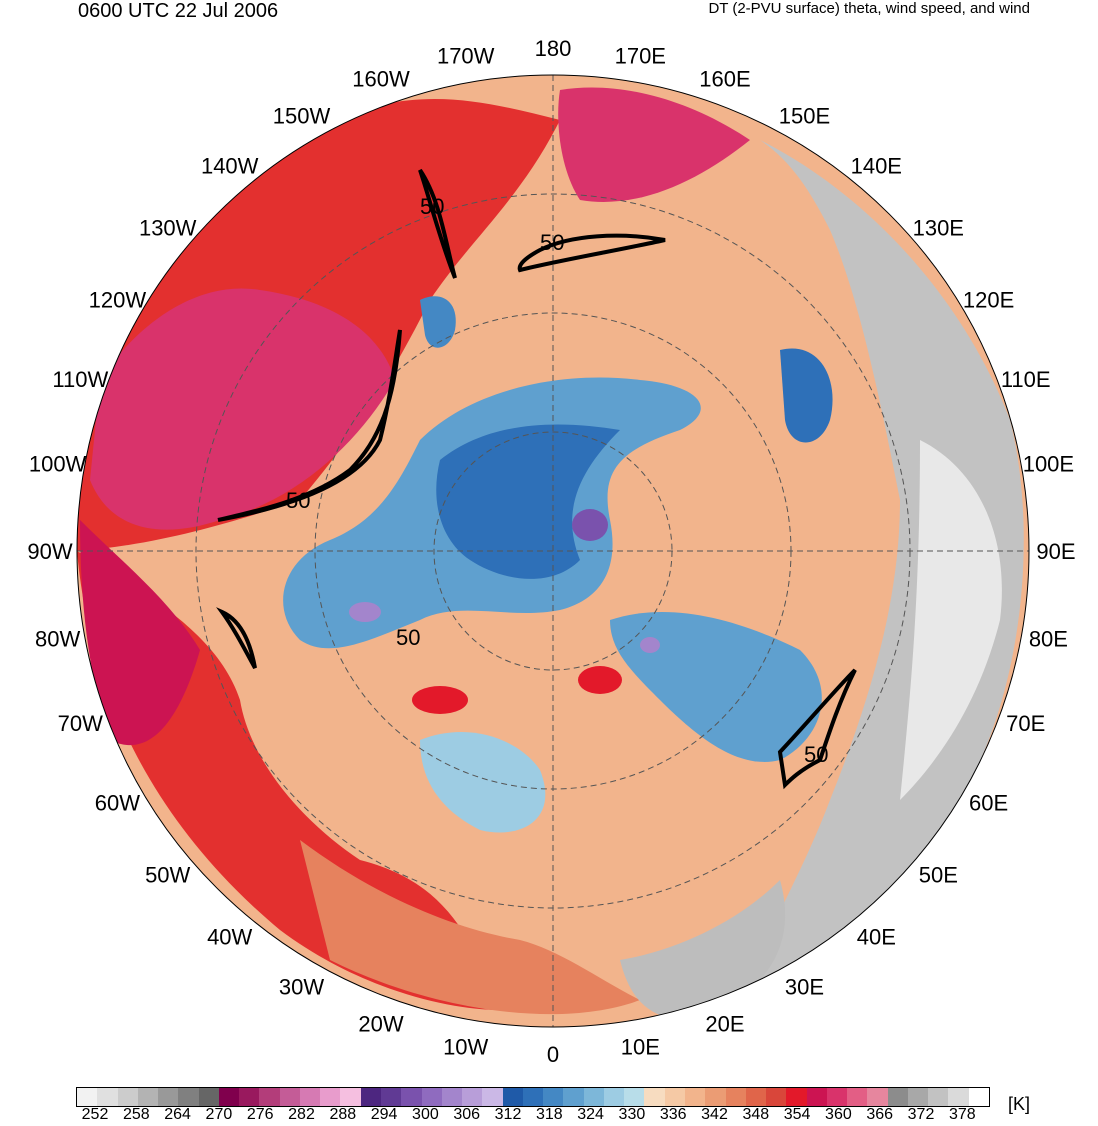 This screenshot has width=1098, height=1126. Describe the element at coordinates (553, 1054) in the screenshot. I see `longitude-label: 0` at that location.